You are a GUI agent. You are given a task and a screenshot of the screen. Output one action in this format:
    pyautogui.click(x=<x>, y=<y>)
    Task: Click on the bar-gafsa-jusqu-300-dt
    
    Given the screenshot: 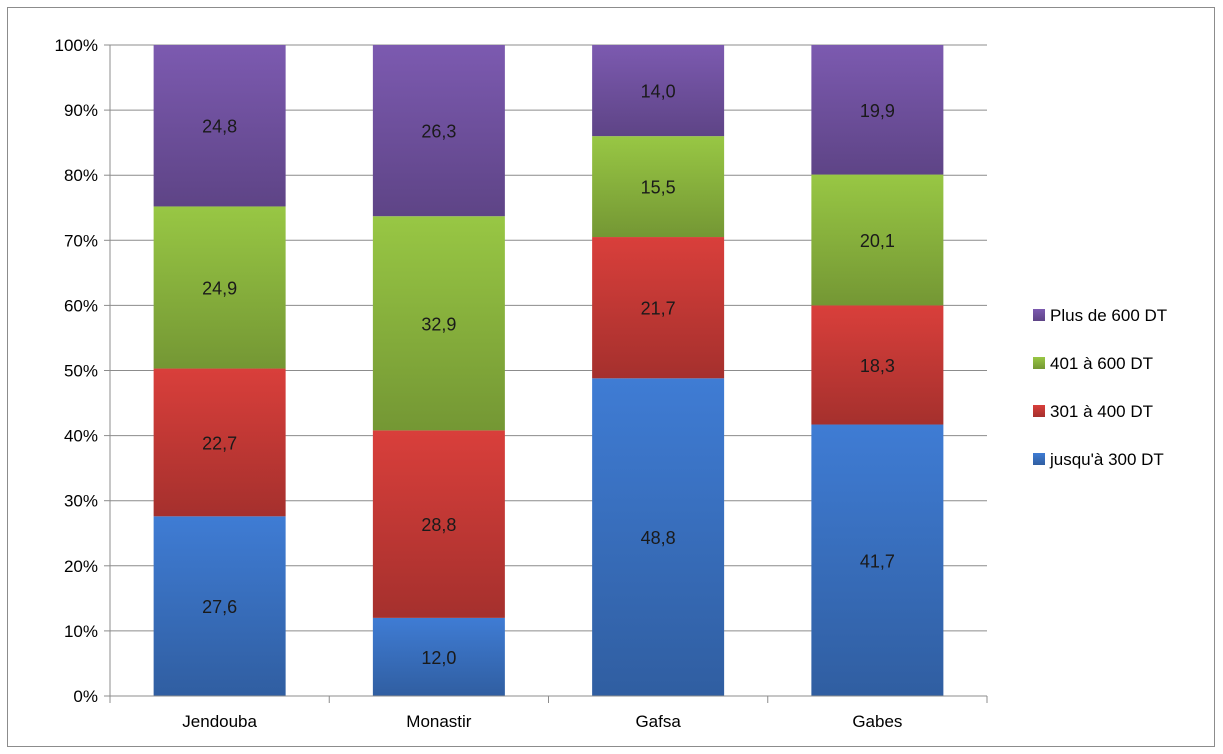 What is the action you would take?
    pyautogui.click(x=658, y=537)
    